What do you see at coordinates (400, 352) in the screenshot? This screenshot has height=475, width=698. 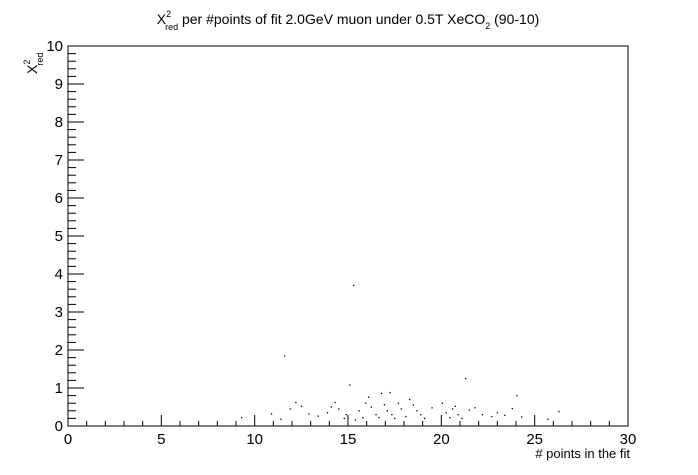 I see `data-points` at bounding box center [400, 352].